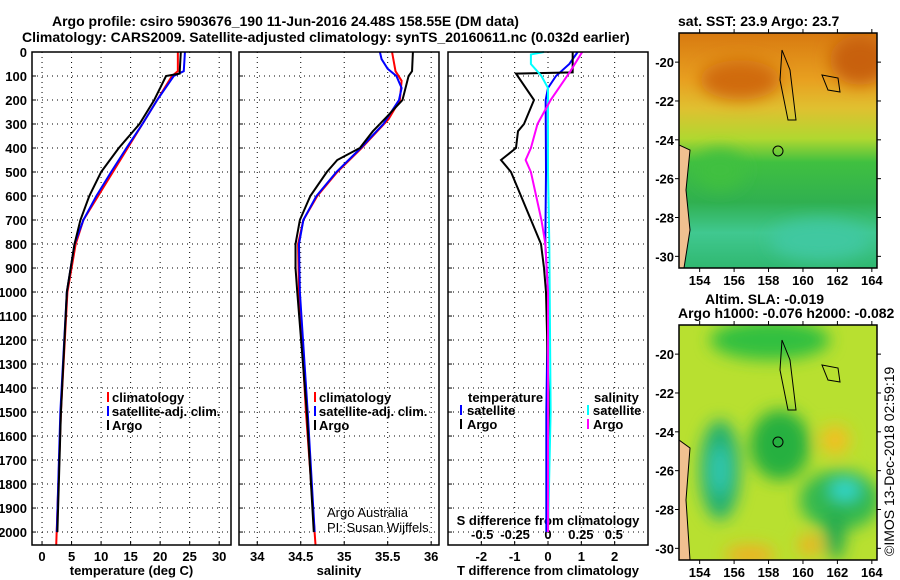 This screenshot has width=900, height=580. I want to click on island-coast, so click(831, 83).